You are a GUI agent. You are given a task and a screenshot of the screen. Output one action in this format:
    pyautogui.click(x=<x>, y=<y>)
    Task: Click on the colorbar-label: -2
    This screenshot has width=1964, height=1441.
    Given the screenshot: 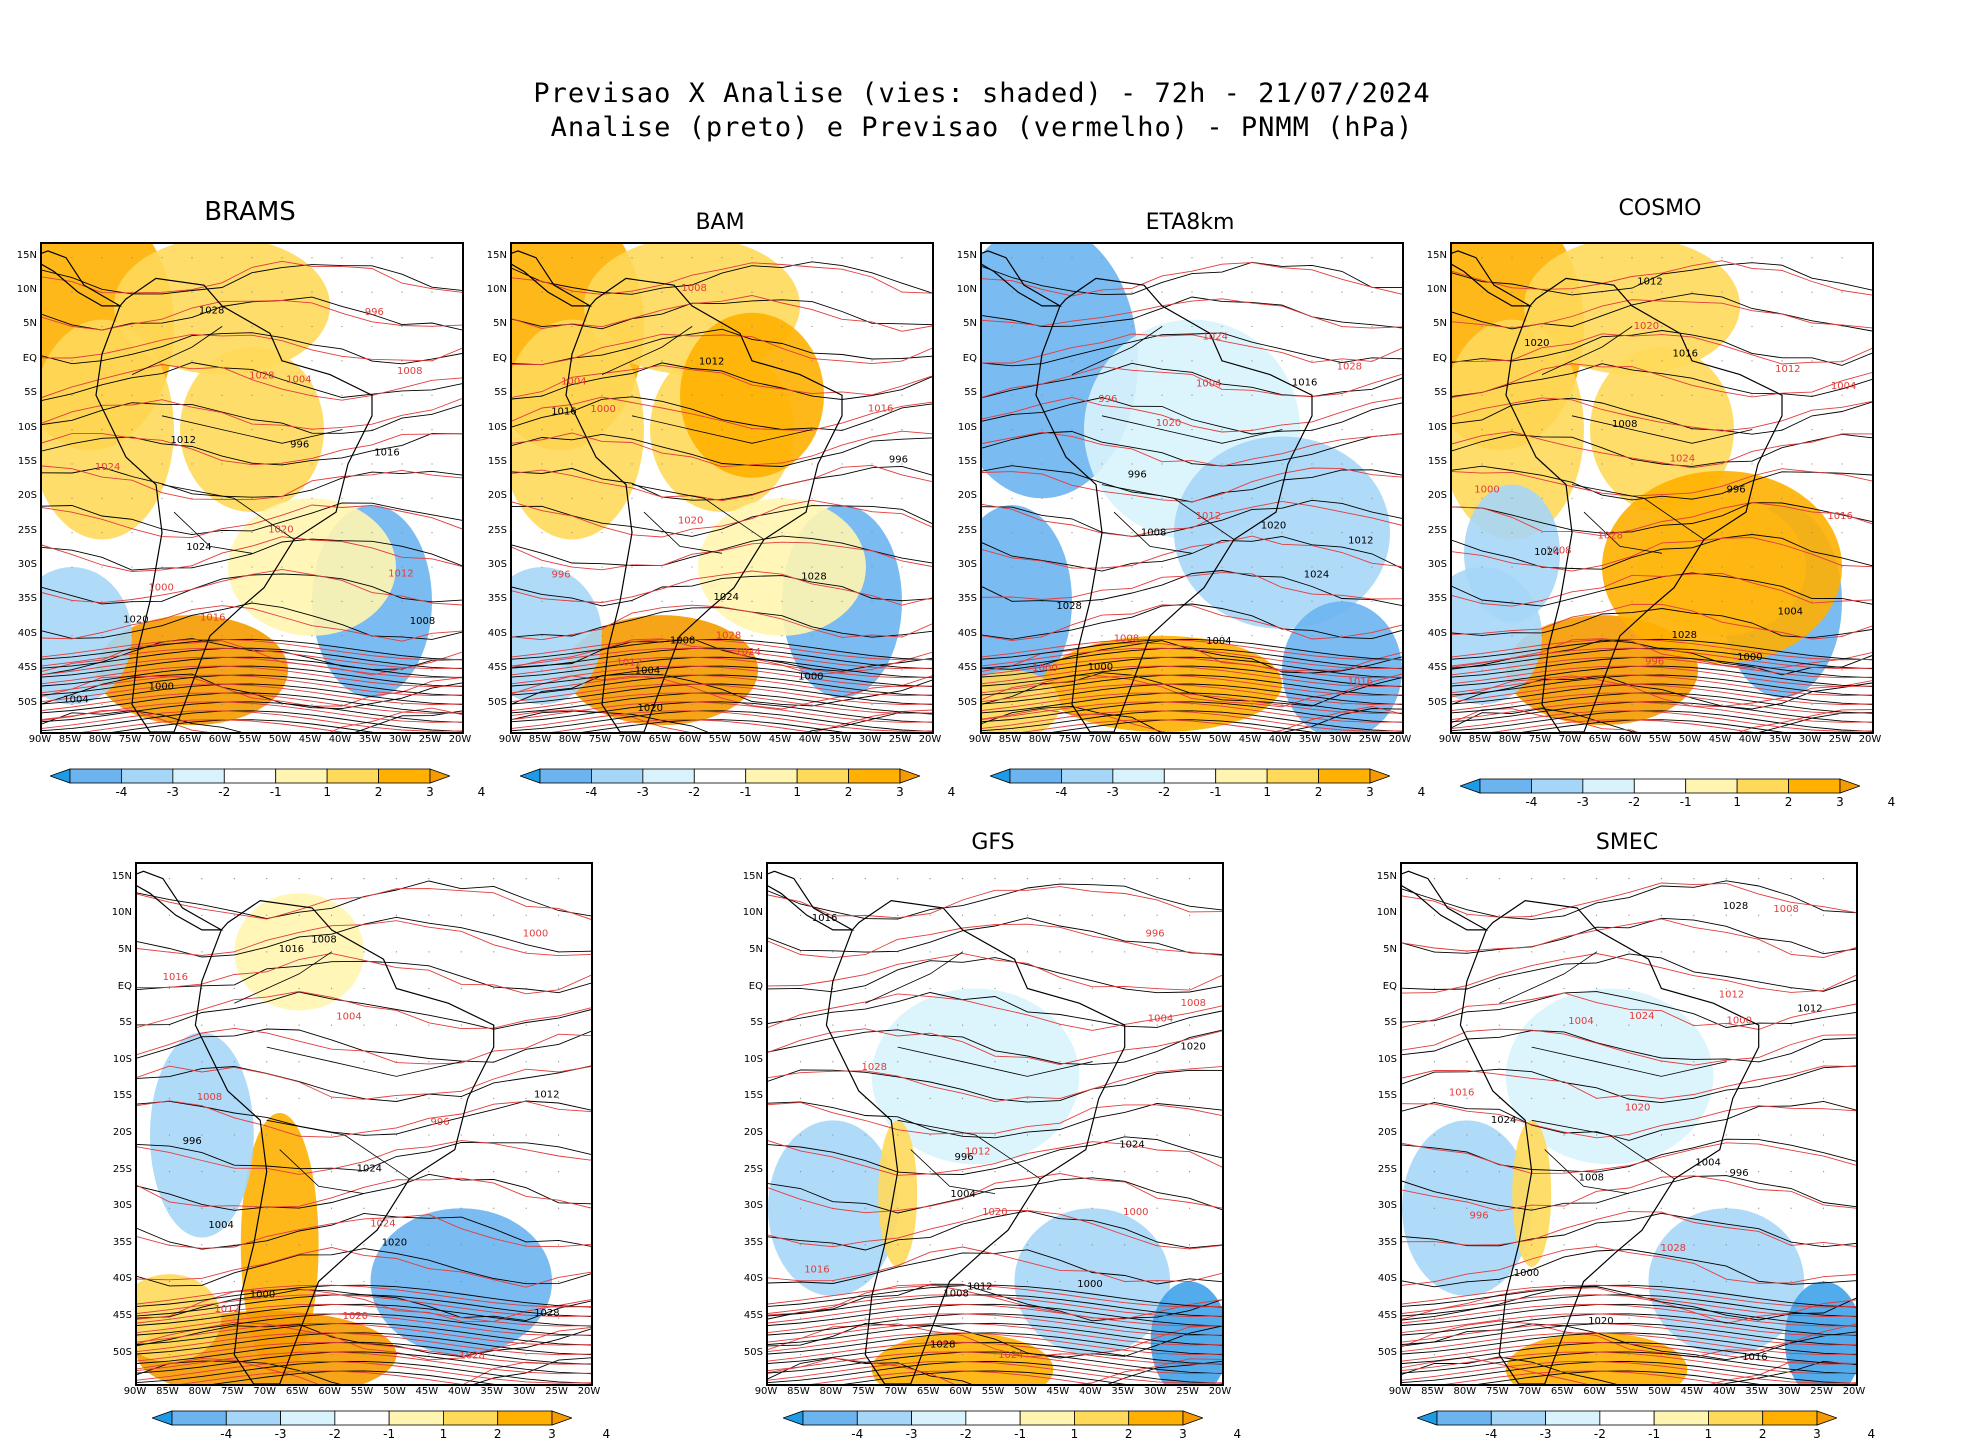 What is the action you would take?
    pyautogui.click(x=694, y=792)
    